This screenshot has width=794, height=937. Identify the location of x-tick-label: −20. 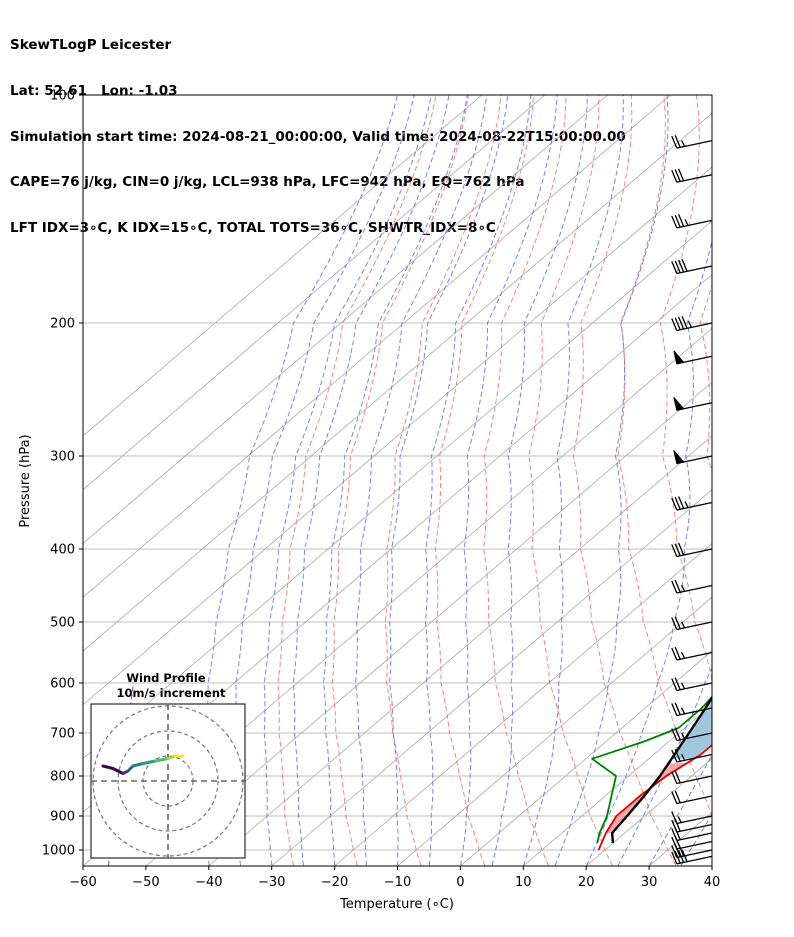
(334, 882).